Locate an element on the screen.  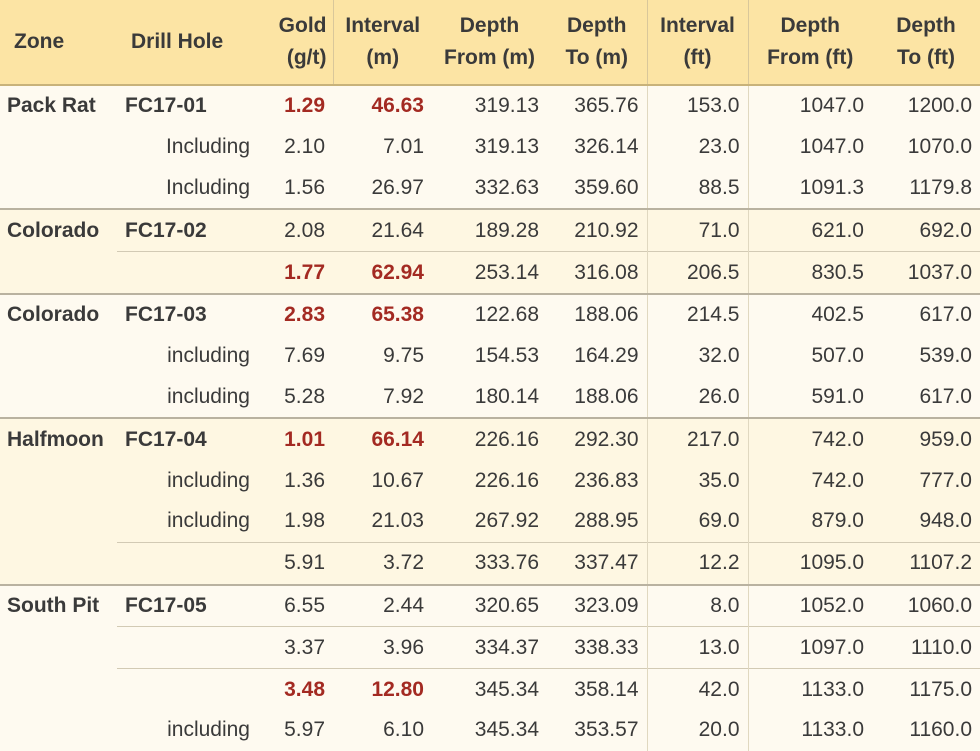
depth-to-m-cell: 326.14 is located at coordinates (597, 147).